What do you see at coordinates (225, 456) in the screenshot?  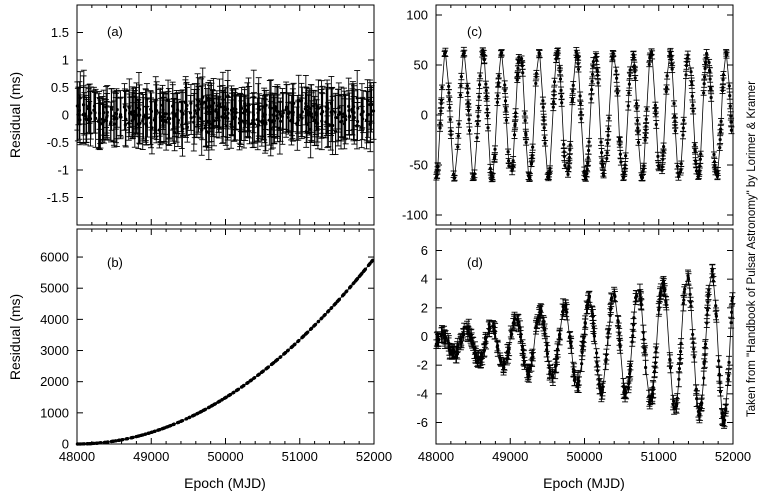 I see `x-tick-label: 50000` at bounding box center [225, 456].